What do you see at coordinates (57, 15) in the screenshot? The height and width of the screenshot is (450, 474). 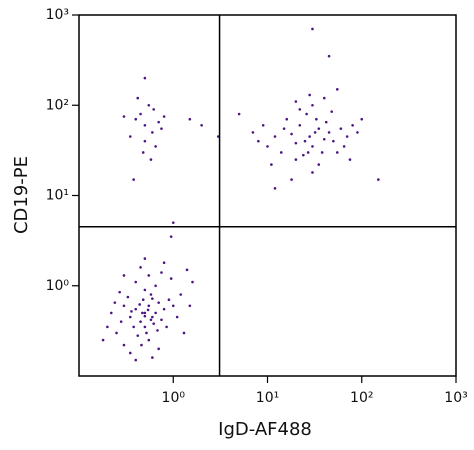 I see `y-tick-label: 10³` at bounding box center [57, 15].